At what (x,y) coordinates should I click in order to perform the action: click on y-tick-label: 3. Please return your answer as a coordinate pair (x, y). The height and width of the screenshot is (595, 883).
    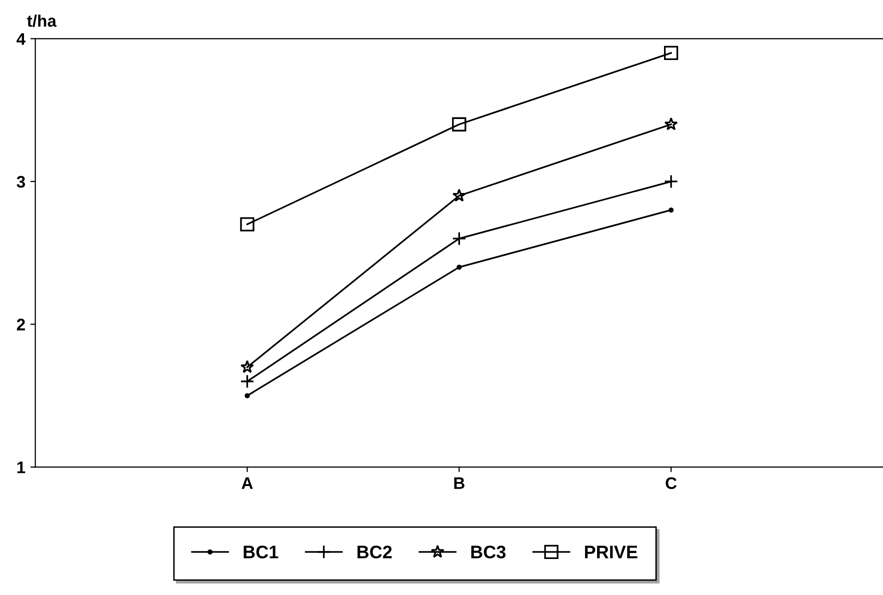
    Looking at the image, I should click on (20, 182).